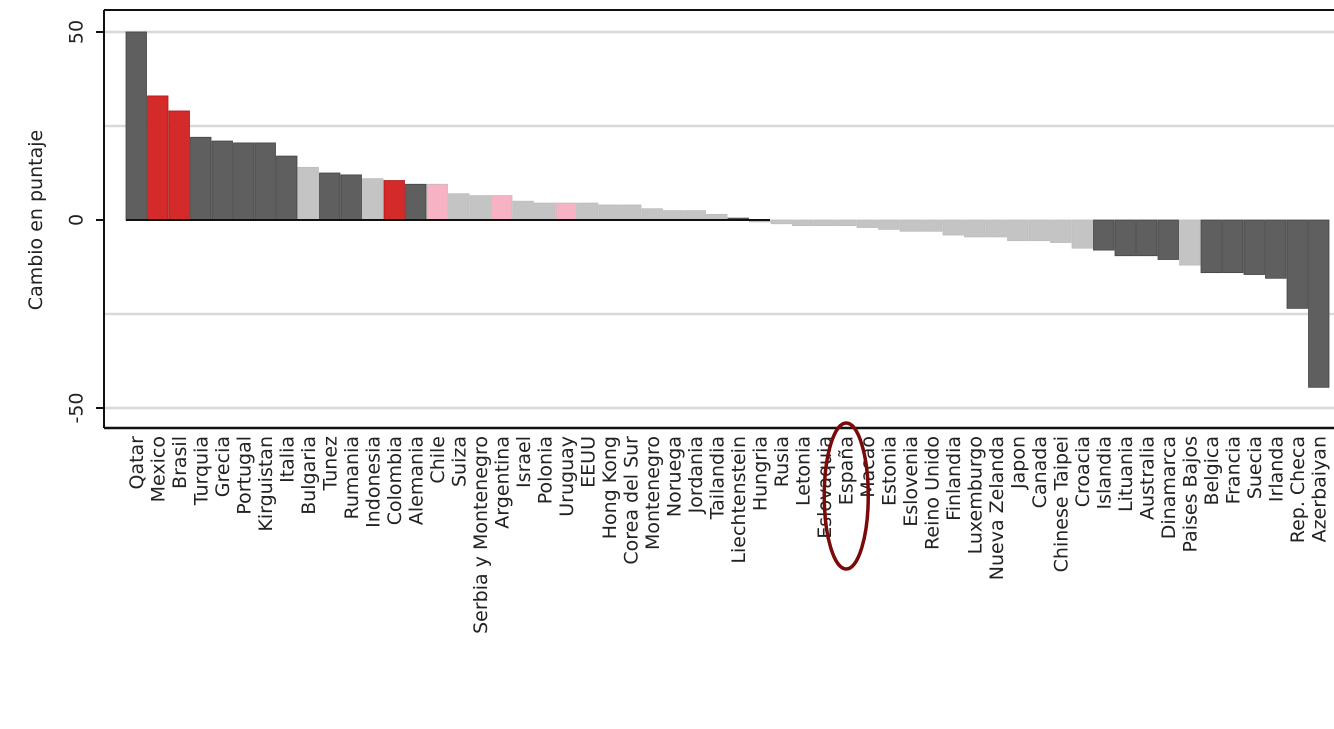 This screenshot has width=1334, height=729. I want to click on y-tick-label: -50, so click(77, 407).